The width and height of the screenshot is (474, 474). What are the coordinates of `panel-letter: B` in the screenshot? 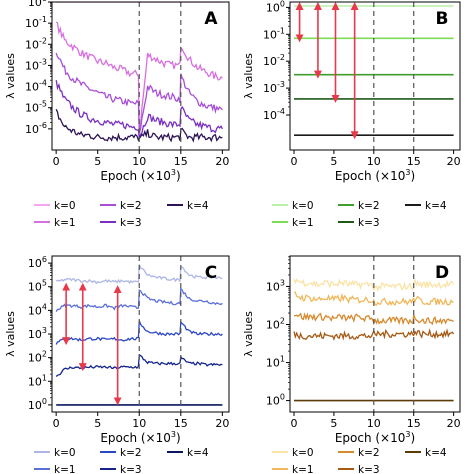 It's located at (442, 19).